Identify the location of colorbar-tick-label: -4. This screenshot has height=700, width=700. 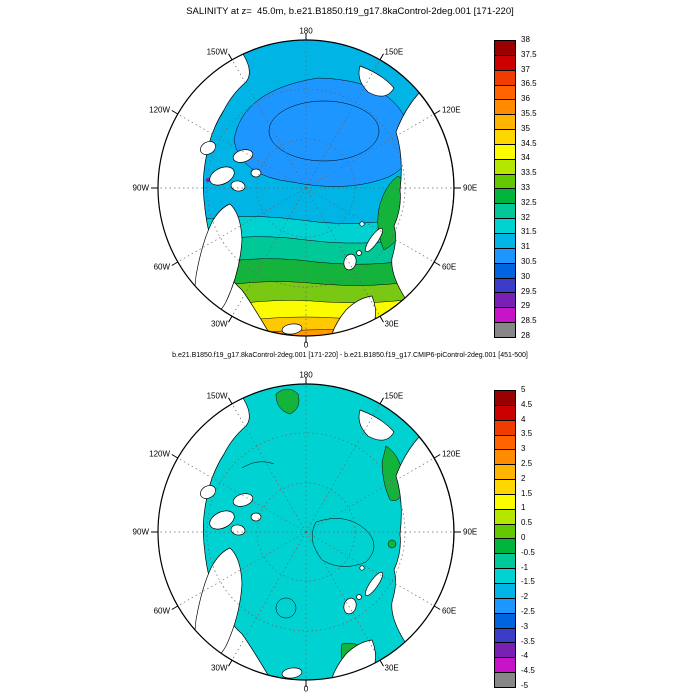
(525, 656).